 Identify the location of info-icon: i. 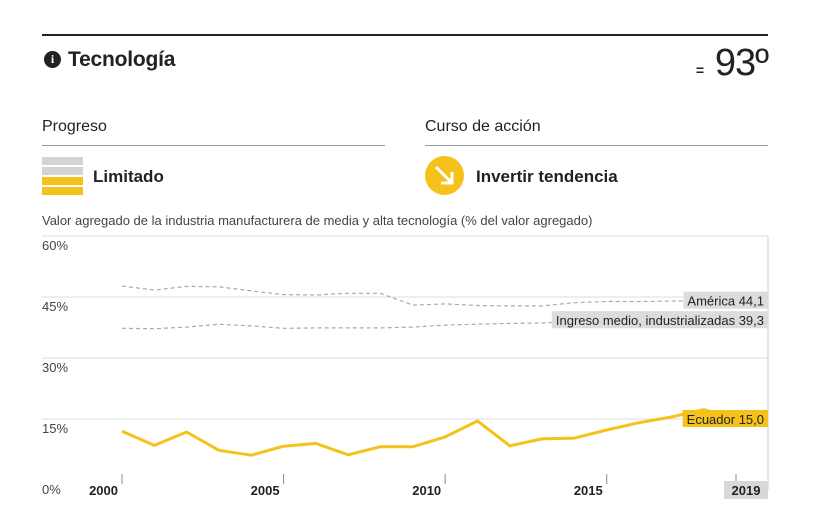
(52, 59).